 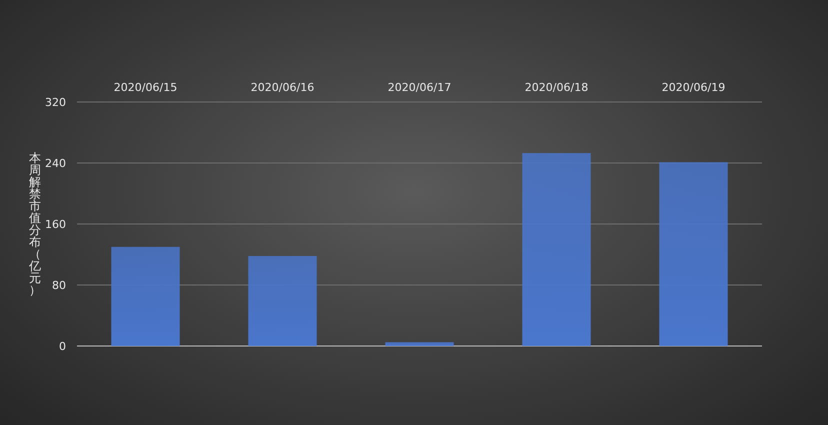 What do you see at coordinates (59, 285) in the screenshot?
I see `y-tick-label: 80` at bounding box center [59, 285].